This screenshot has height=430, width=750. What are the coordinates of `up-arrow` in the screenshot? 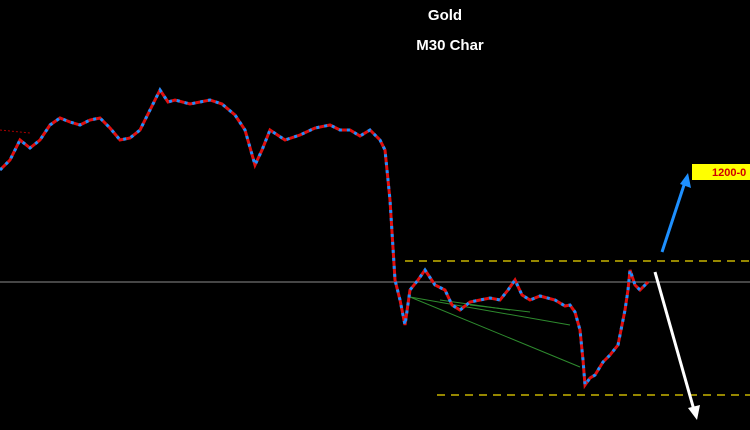 It's located at (675, 213).